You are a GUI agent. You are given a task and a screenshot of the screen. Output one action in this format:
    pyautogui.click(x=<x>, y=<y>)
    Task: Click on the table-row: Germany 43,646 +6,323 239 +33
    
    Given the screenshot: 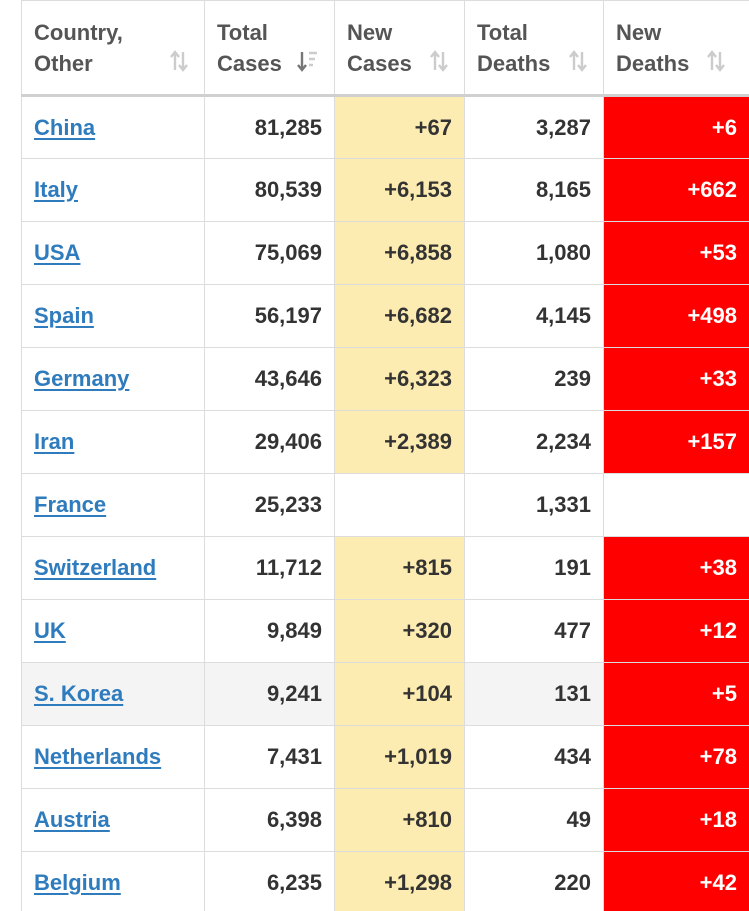 What is the action you would take?
    pyautogui.click(x=385, y=379)
    